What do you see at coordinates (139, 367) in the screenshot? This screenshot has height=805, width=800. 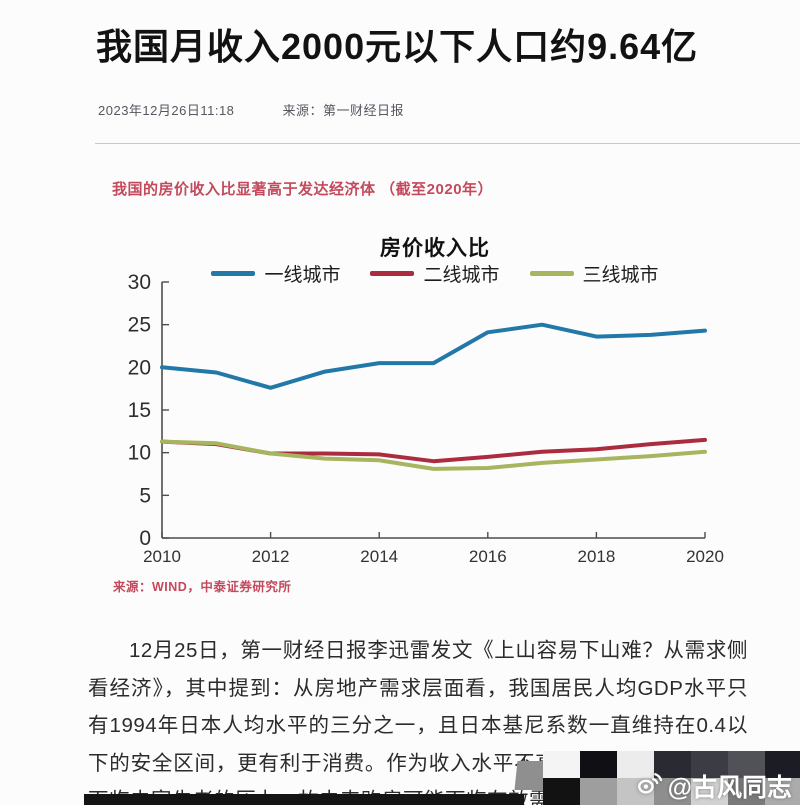 I see `svg-text: 20` at bounding box center [139, 367].